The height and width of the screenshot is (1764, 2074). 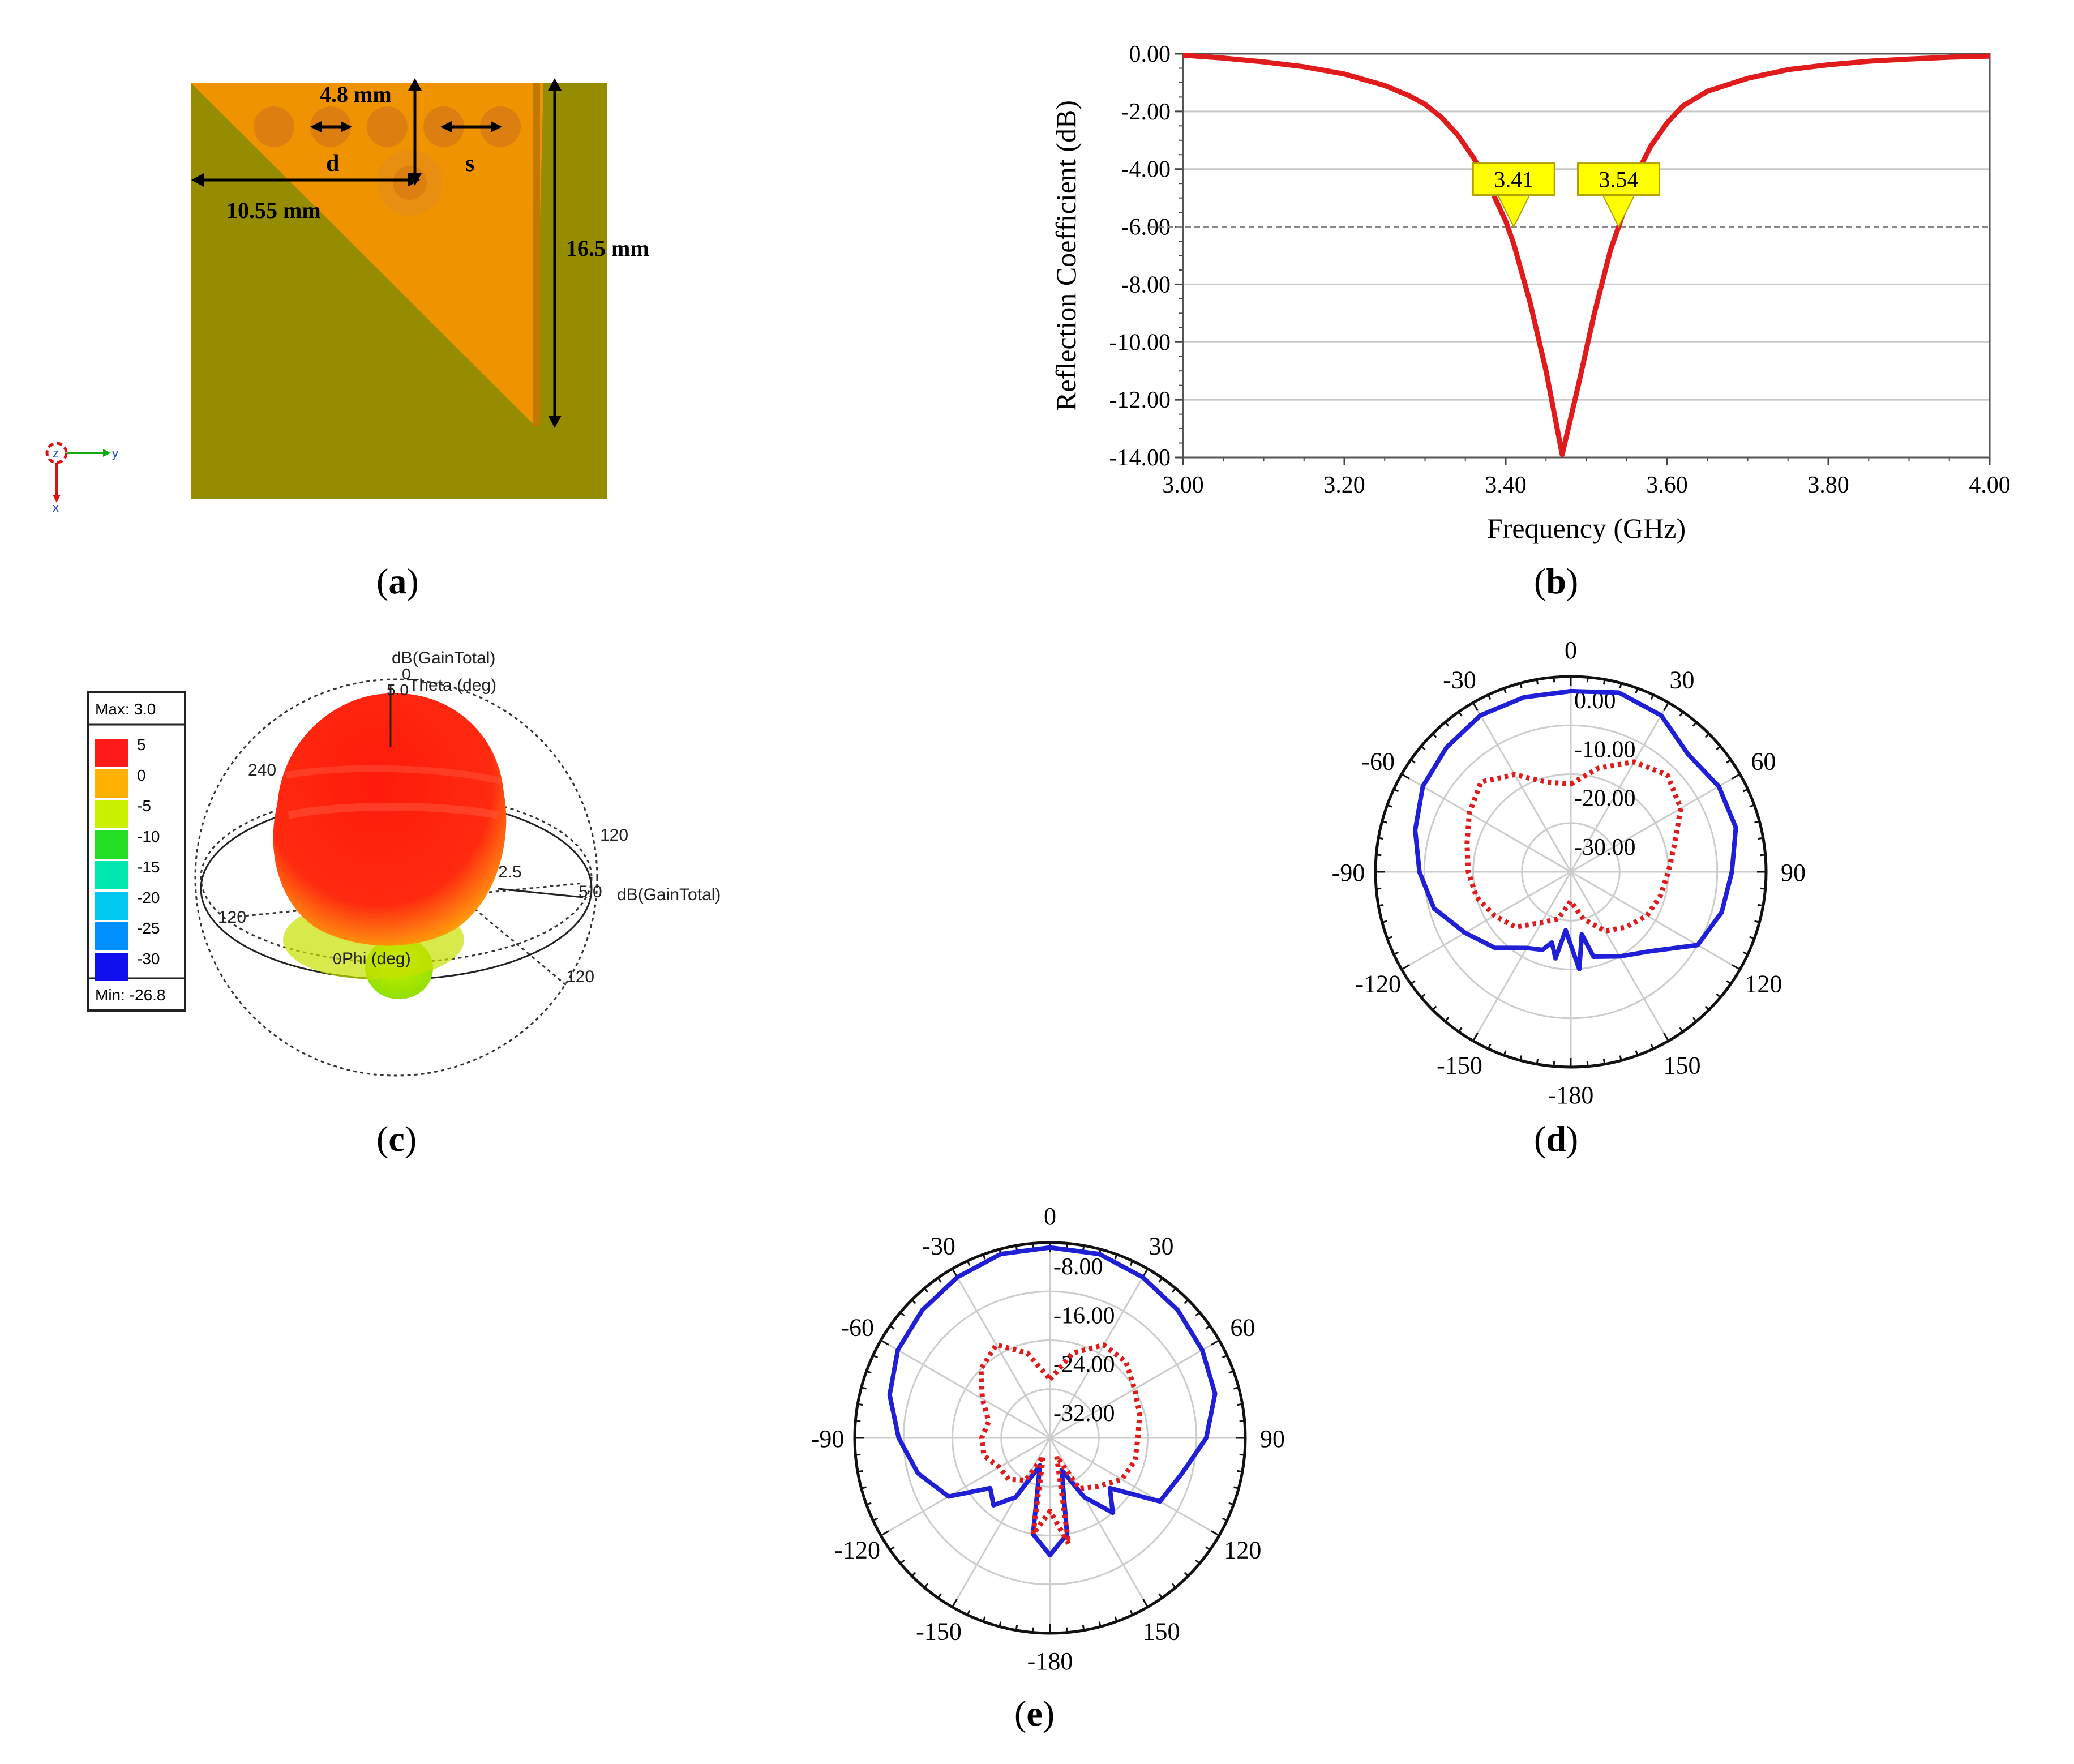 What do you see at coordinates (1514, 179) in the screenshot?
I see `marker-label: 3.41` at bounding box center [1514, 179].